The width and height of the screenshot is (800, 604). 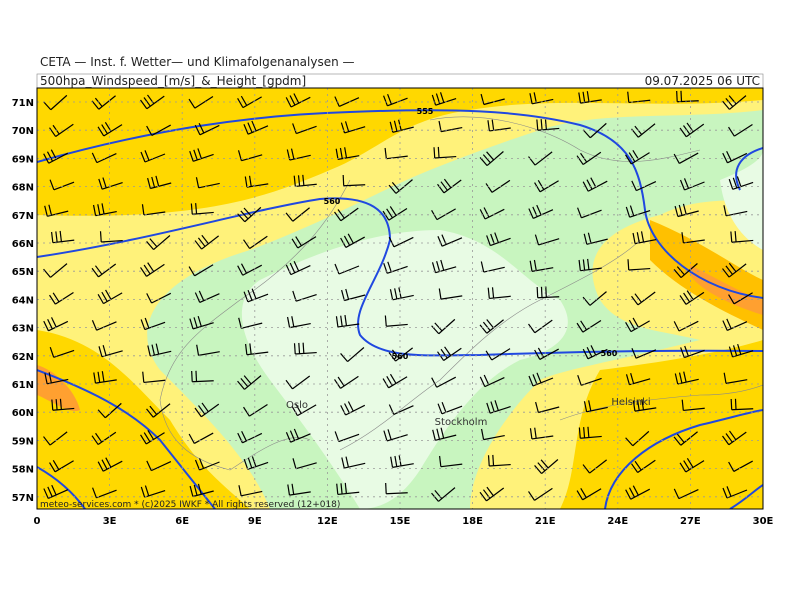 I want to click on calm-zone-east, so click(x=741, y=200).